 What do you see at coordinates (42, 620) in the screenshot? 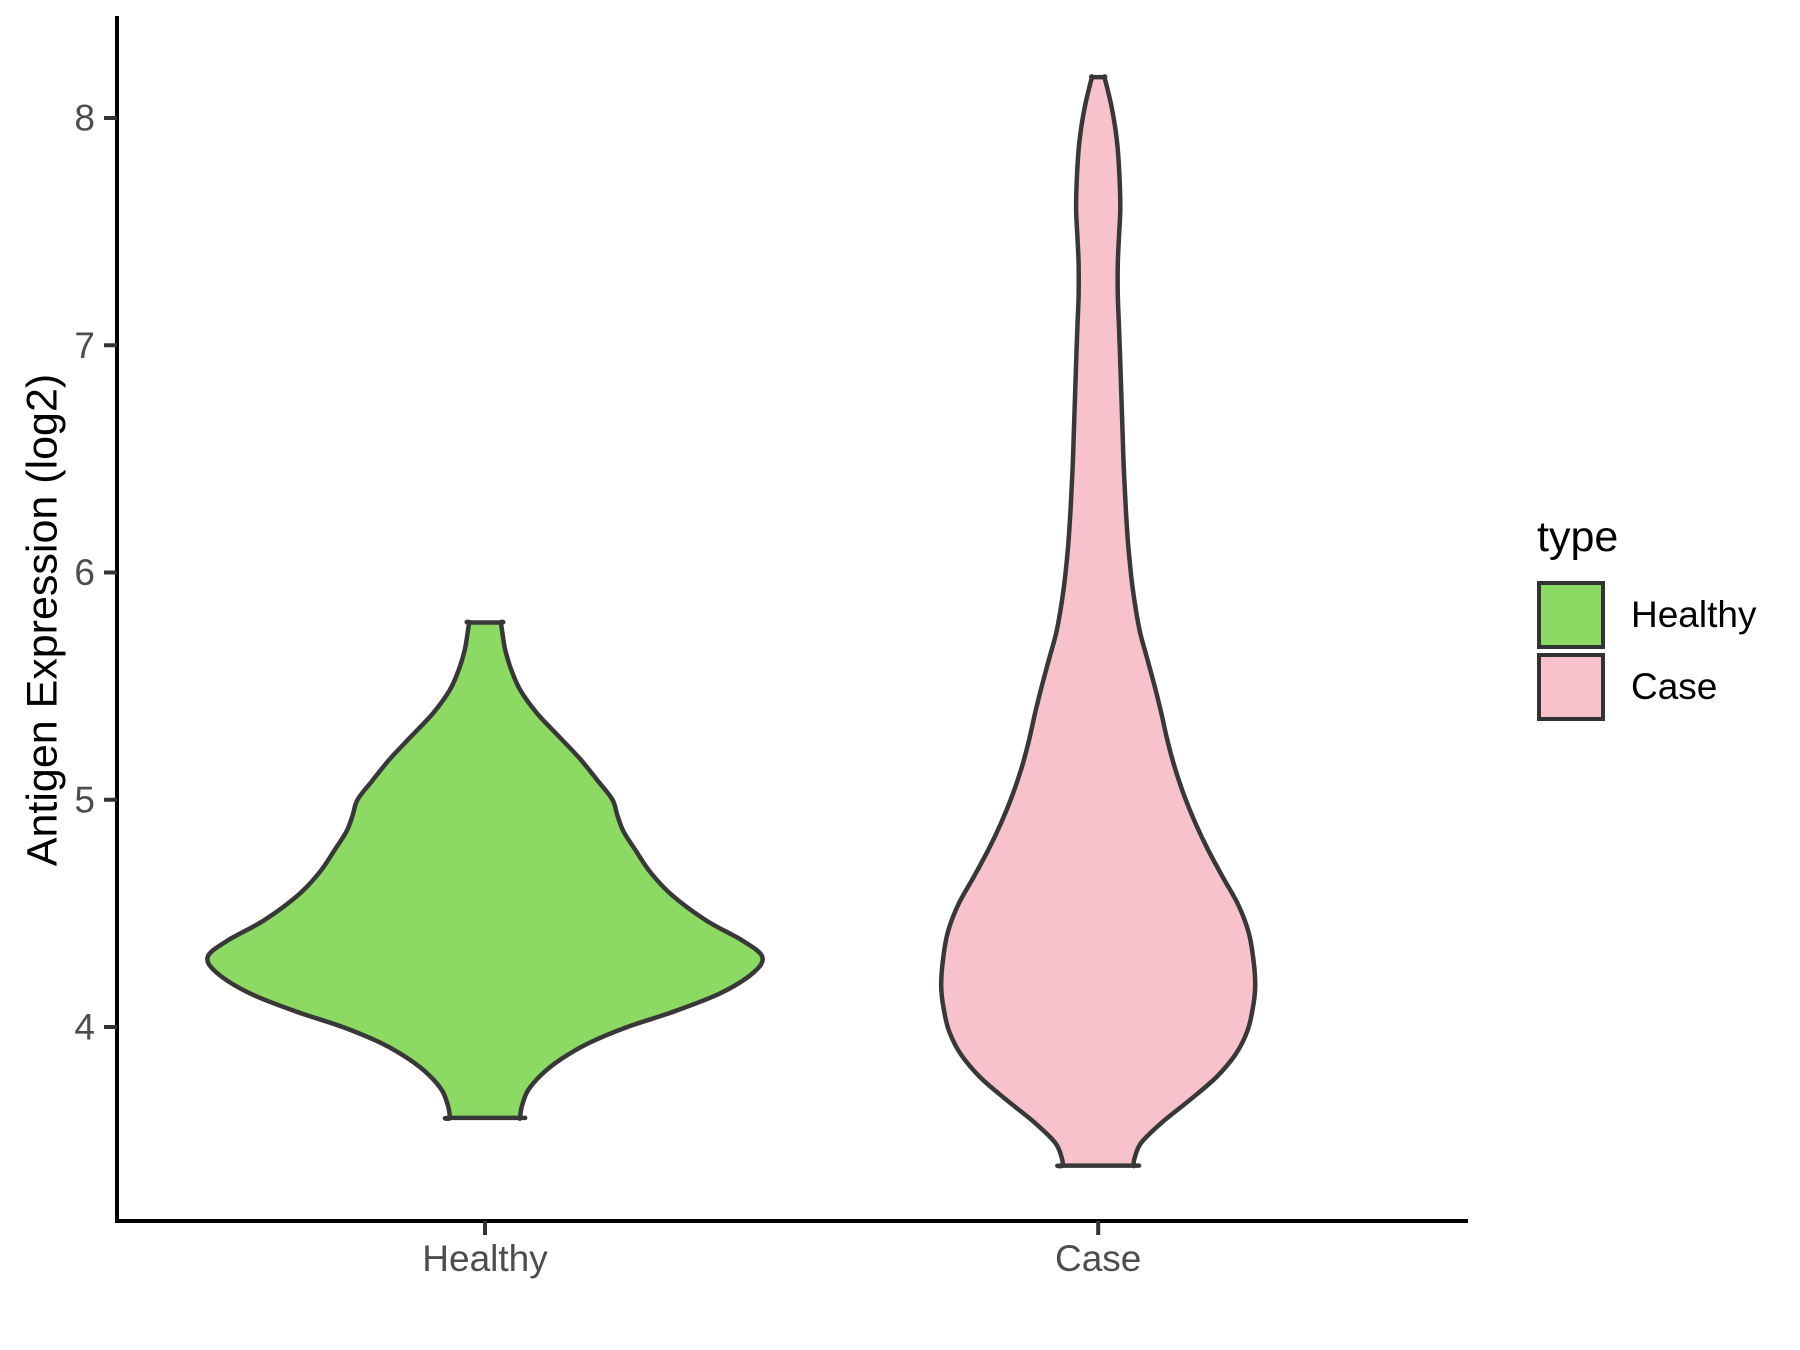
I see `y-axis-title: Antigen Expression (log2)` at bounding box center [42, 620].